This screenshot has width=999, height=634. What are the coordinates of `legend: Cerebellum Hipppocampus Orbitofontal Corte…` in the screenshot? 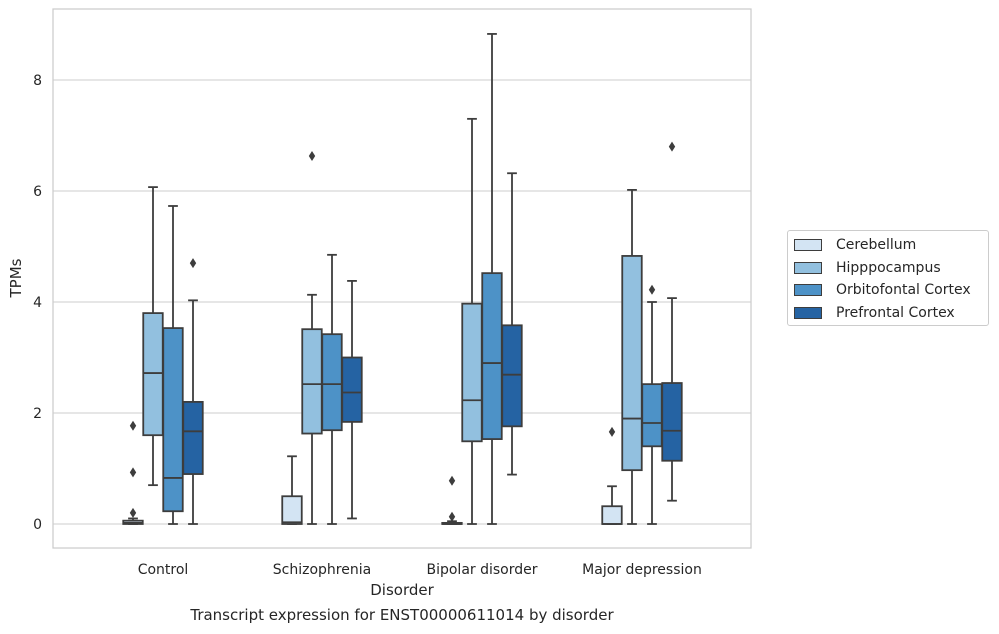 It's located at (888, 278).